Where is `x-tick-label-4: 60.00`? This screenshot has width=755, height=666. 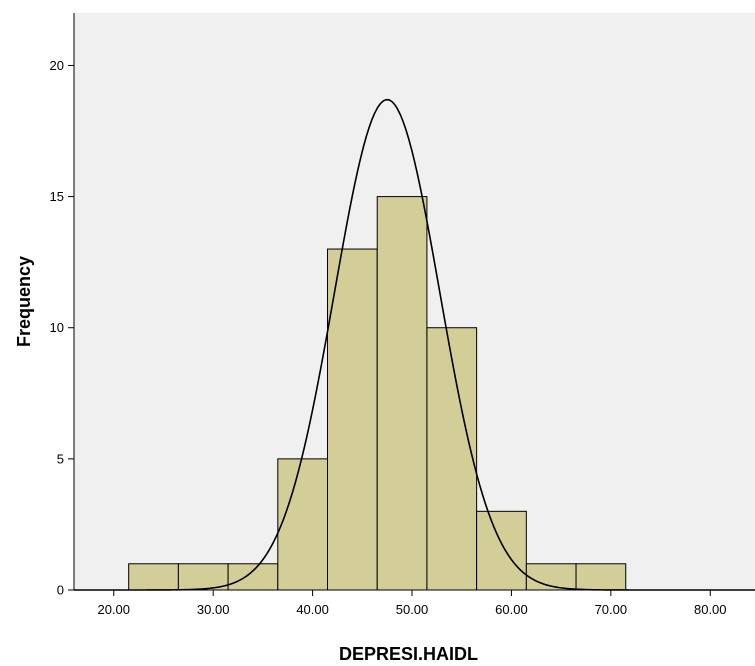
x-tick-label-4: 60.00 is located at coordinates (511, 609).